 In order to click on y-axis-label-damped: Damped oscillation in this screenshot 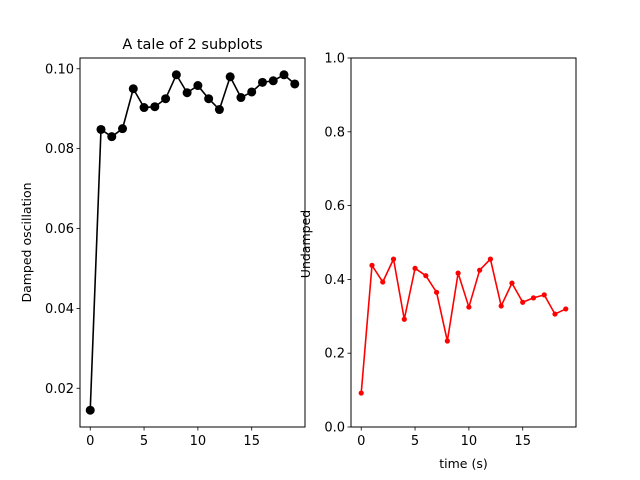, I will do `click(26, 242)`.